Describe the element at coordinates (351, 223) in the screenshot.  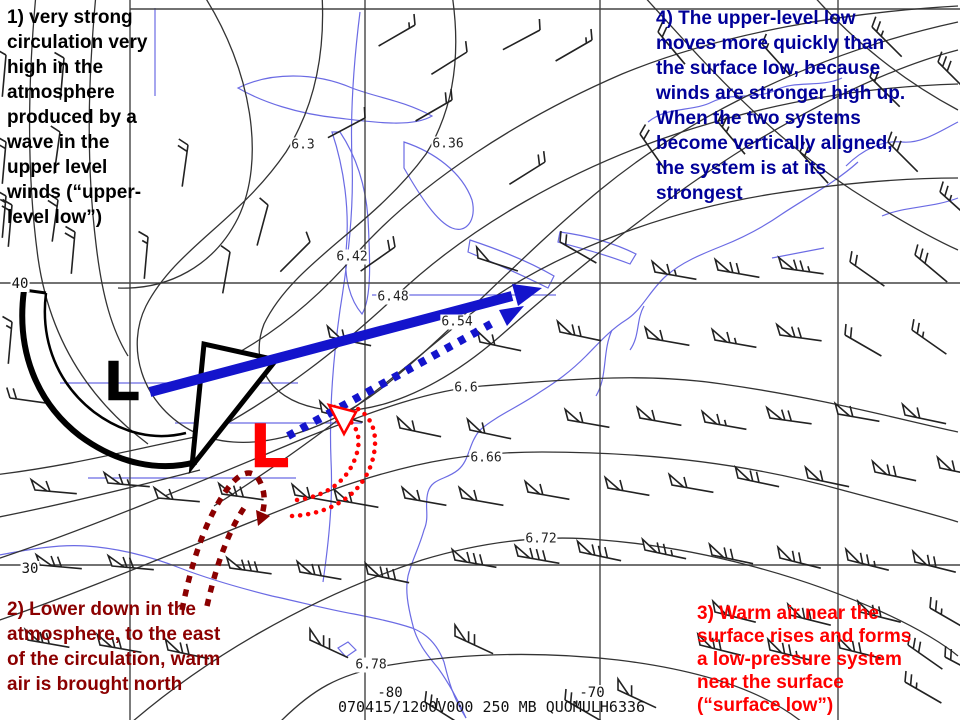
I see `lake-michigan` at that location.